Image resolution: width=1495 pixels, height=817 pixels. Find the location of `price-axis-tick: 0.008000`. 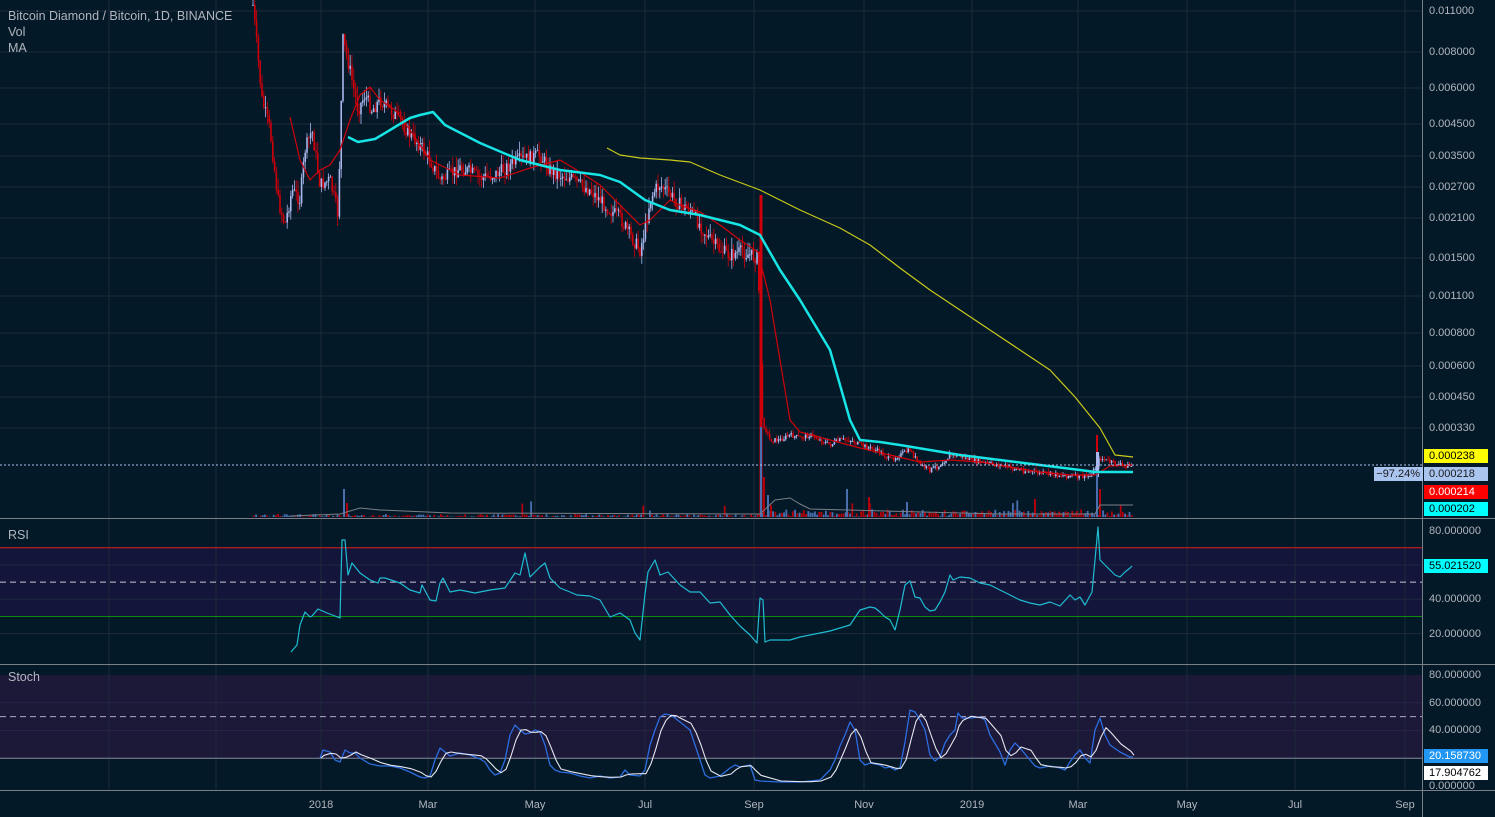

price-axis-tick: 0.008000 is located at coordinates (1452, 52).